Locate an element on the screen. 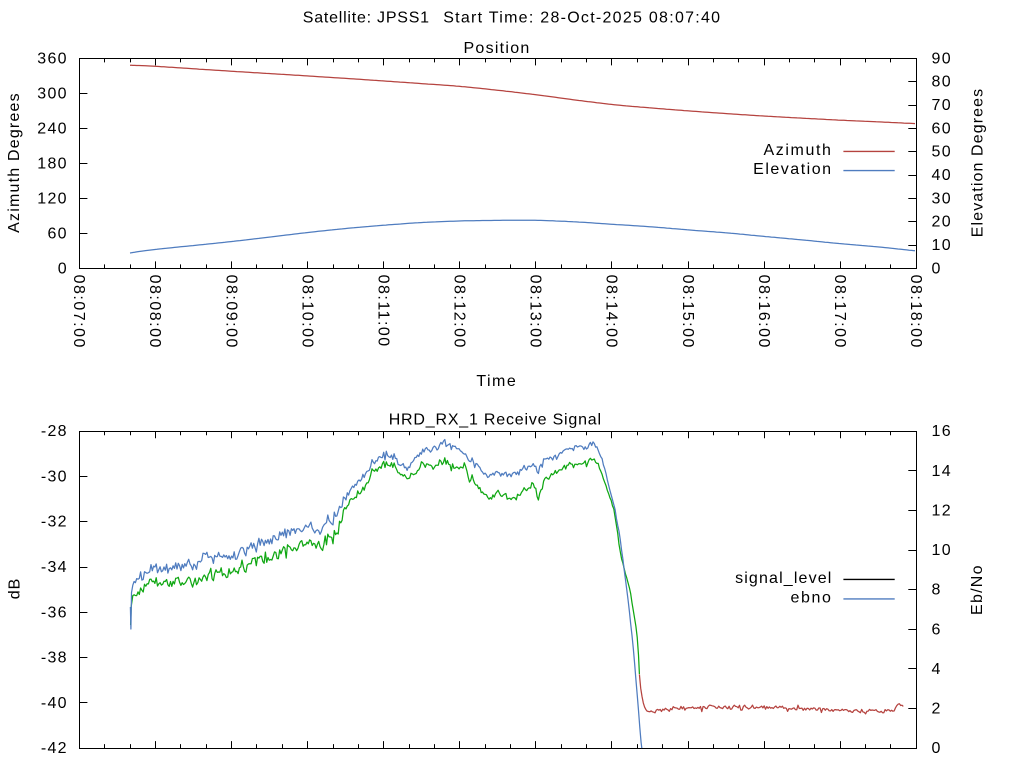 Image resolution: width=1024 pixels, height=768 pixels. svg-text: -32 is located at coordinates (54, 522).